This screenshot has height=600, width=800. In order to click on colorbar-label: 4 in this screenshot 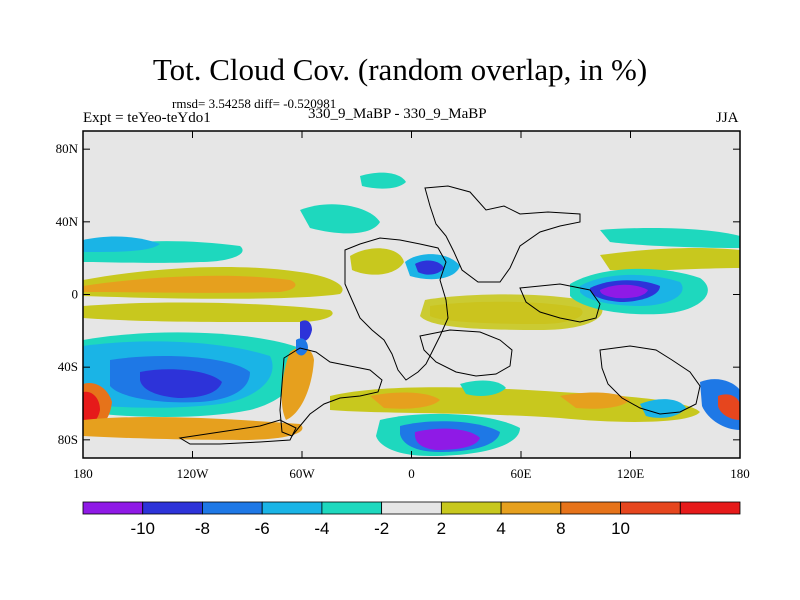, I will do `click(500, 528)`.